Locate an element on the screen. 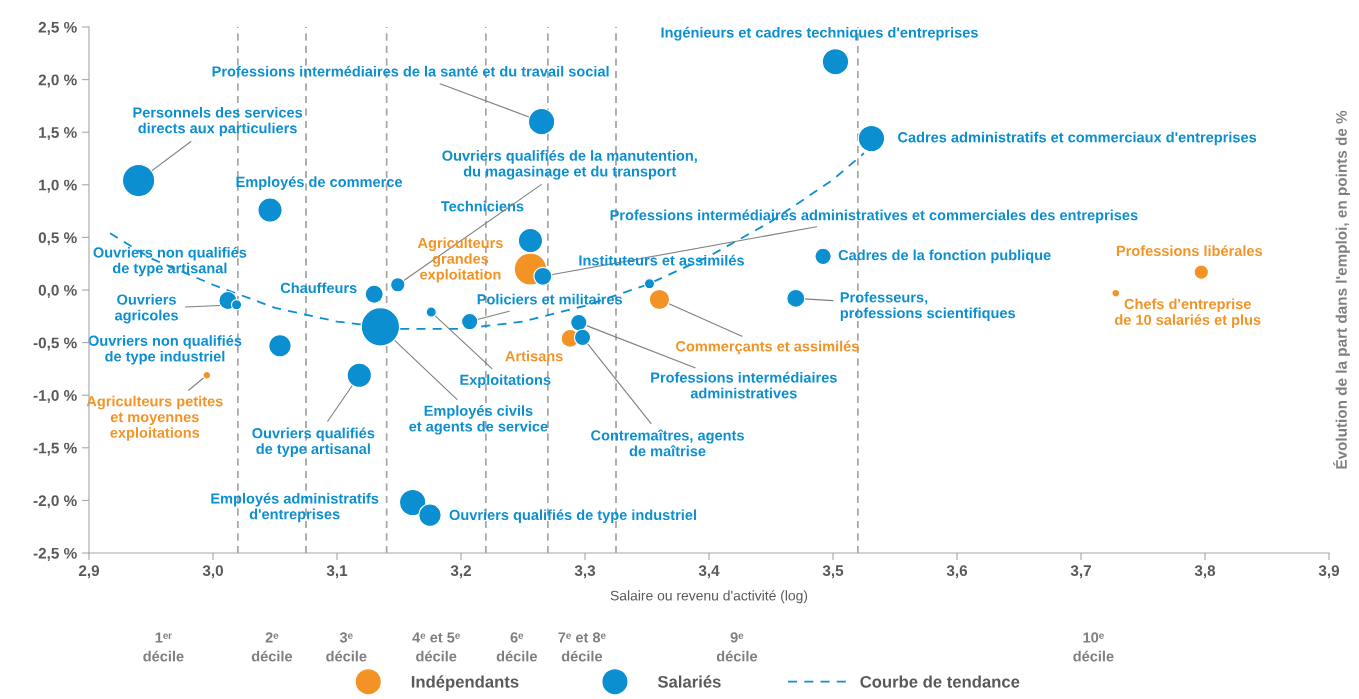  y-tick-label: -2,0 % is located at coordinates (55, 502).